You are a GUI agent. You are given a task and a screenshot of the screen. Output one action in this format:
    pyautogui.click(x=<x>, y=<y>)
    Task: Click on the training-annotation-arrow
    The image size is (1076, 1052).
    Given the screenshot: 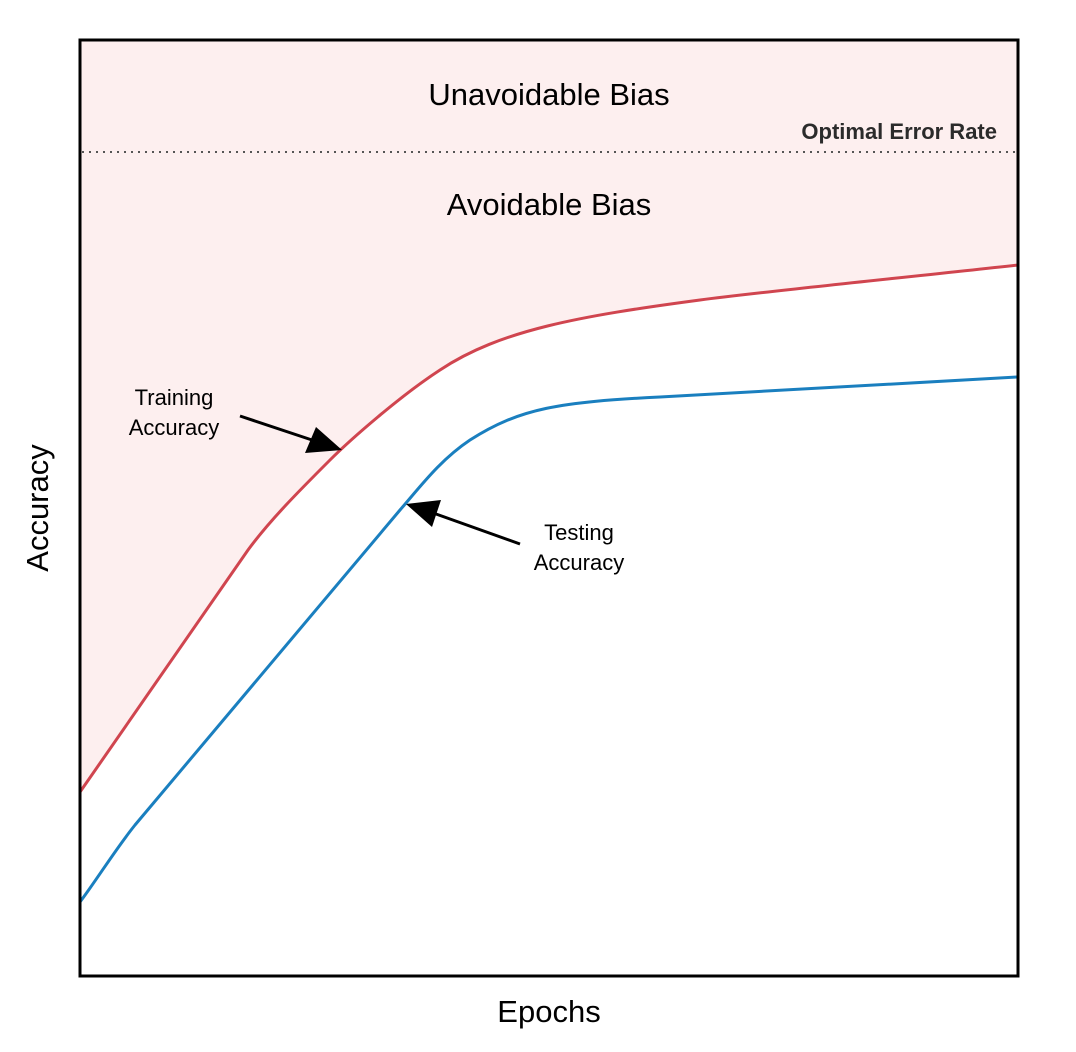 What is the action you would take?
    pyautogui.click(x=290, y=433)
    